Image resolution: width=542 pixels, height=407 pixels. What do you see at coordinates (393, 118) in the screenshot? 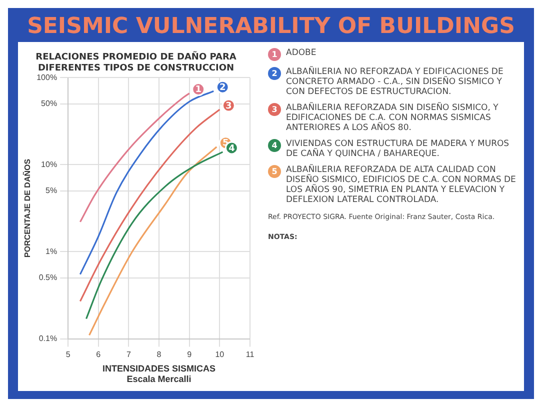
I see `legend-label: ALBAÑILERIA REFORZADA SIN DISEÑO SISMICO, Y EDIFICACIONES DE C.A. CON NORMAS SISMICAS ANTERIORES A LOS AÑOS 80.` at bounding box center [393, 118].